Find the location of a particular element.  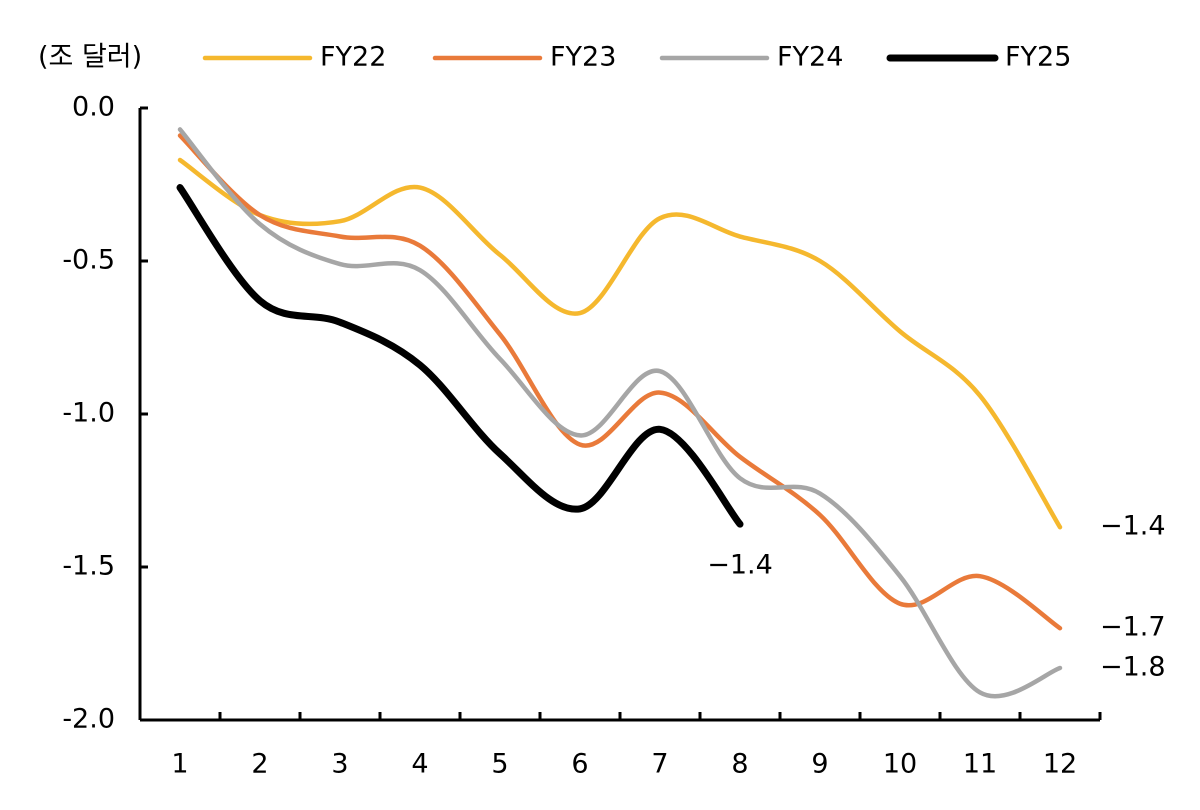

y-tick-label: 0.0 is located at coordinates (93, 107).